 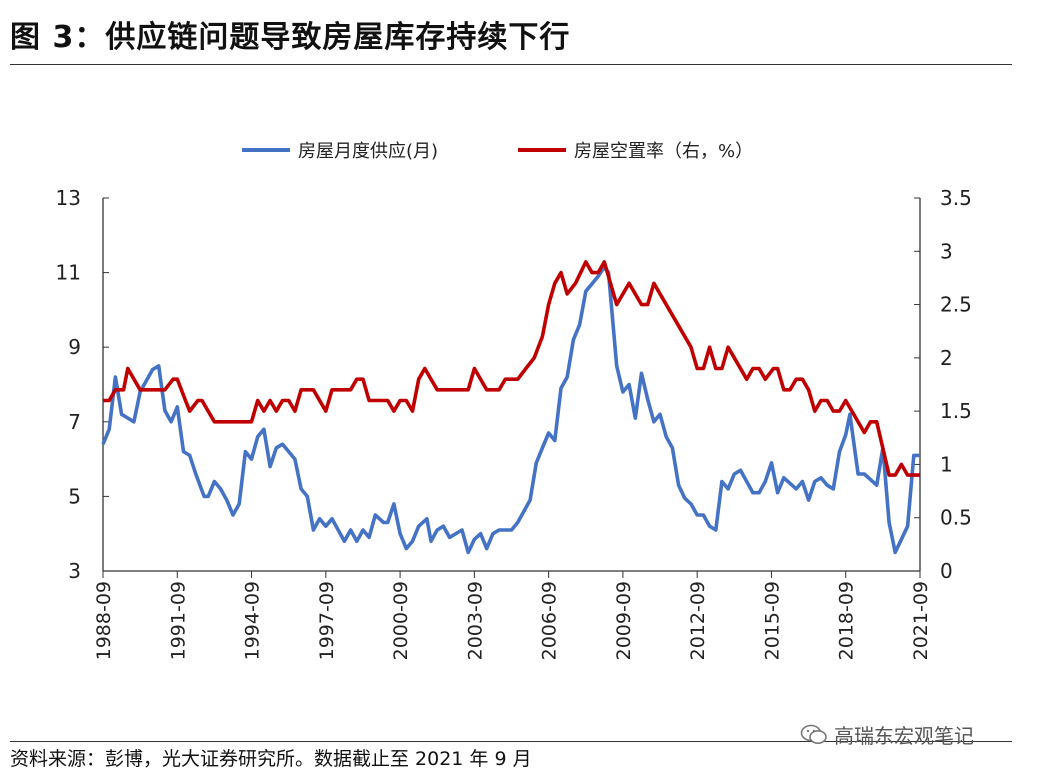 I want to click on figure-title: 图 3：供应链问题导致房屋库存持续下行, so click(x=290, y=37).